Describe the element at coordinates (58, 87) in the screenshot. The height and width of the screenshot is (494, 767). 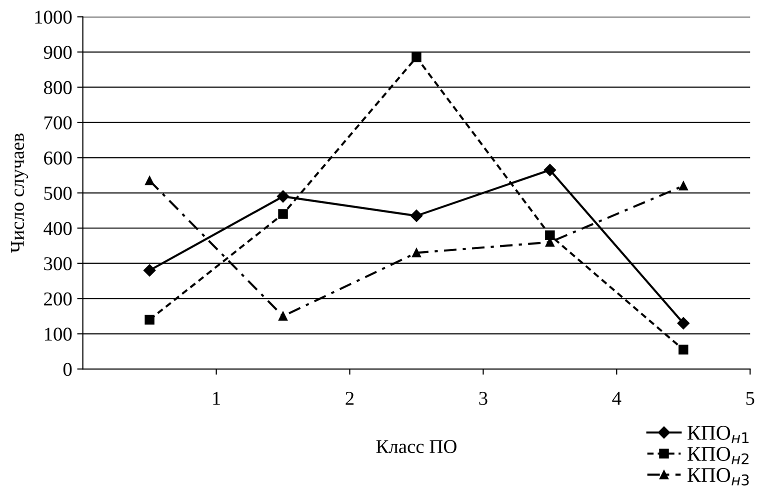
I see `y-tick-label: 800` at that location.